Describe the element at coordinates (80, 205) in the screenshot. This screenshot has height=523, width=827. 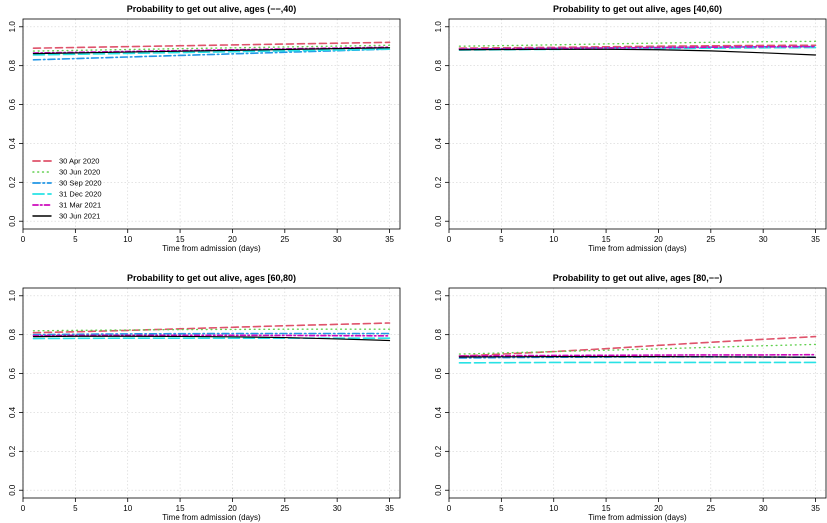
I see `legend-entry-label: 31 Mar 2021` at that location.